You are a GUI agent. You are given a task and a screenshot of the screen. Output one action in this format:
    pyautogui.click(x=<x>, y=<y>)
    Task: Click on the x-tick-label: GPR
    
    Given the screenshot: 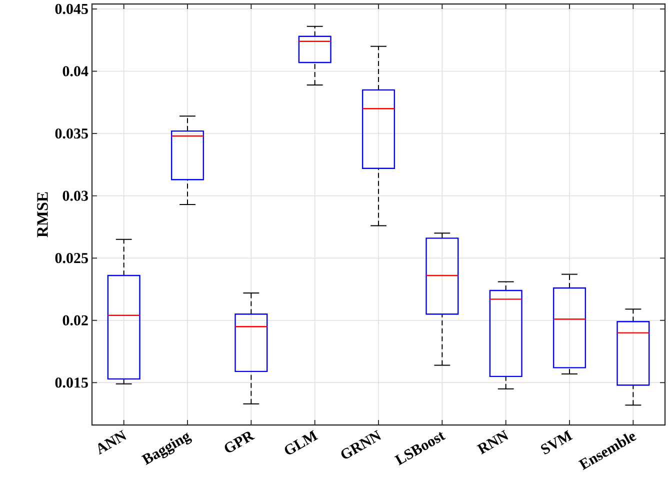 What is the action you would take?
    pyautogui.click(x=239, y=442)
    